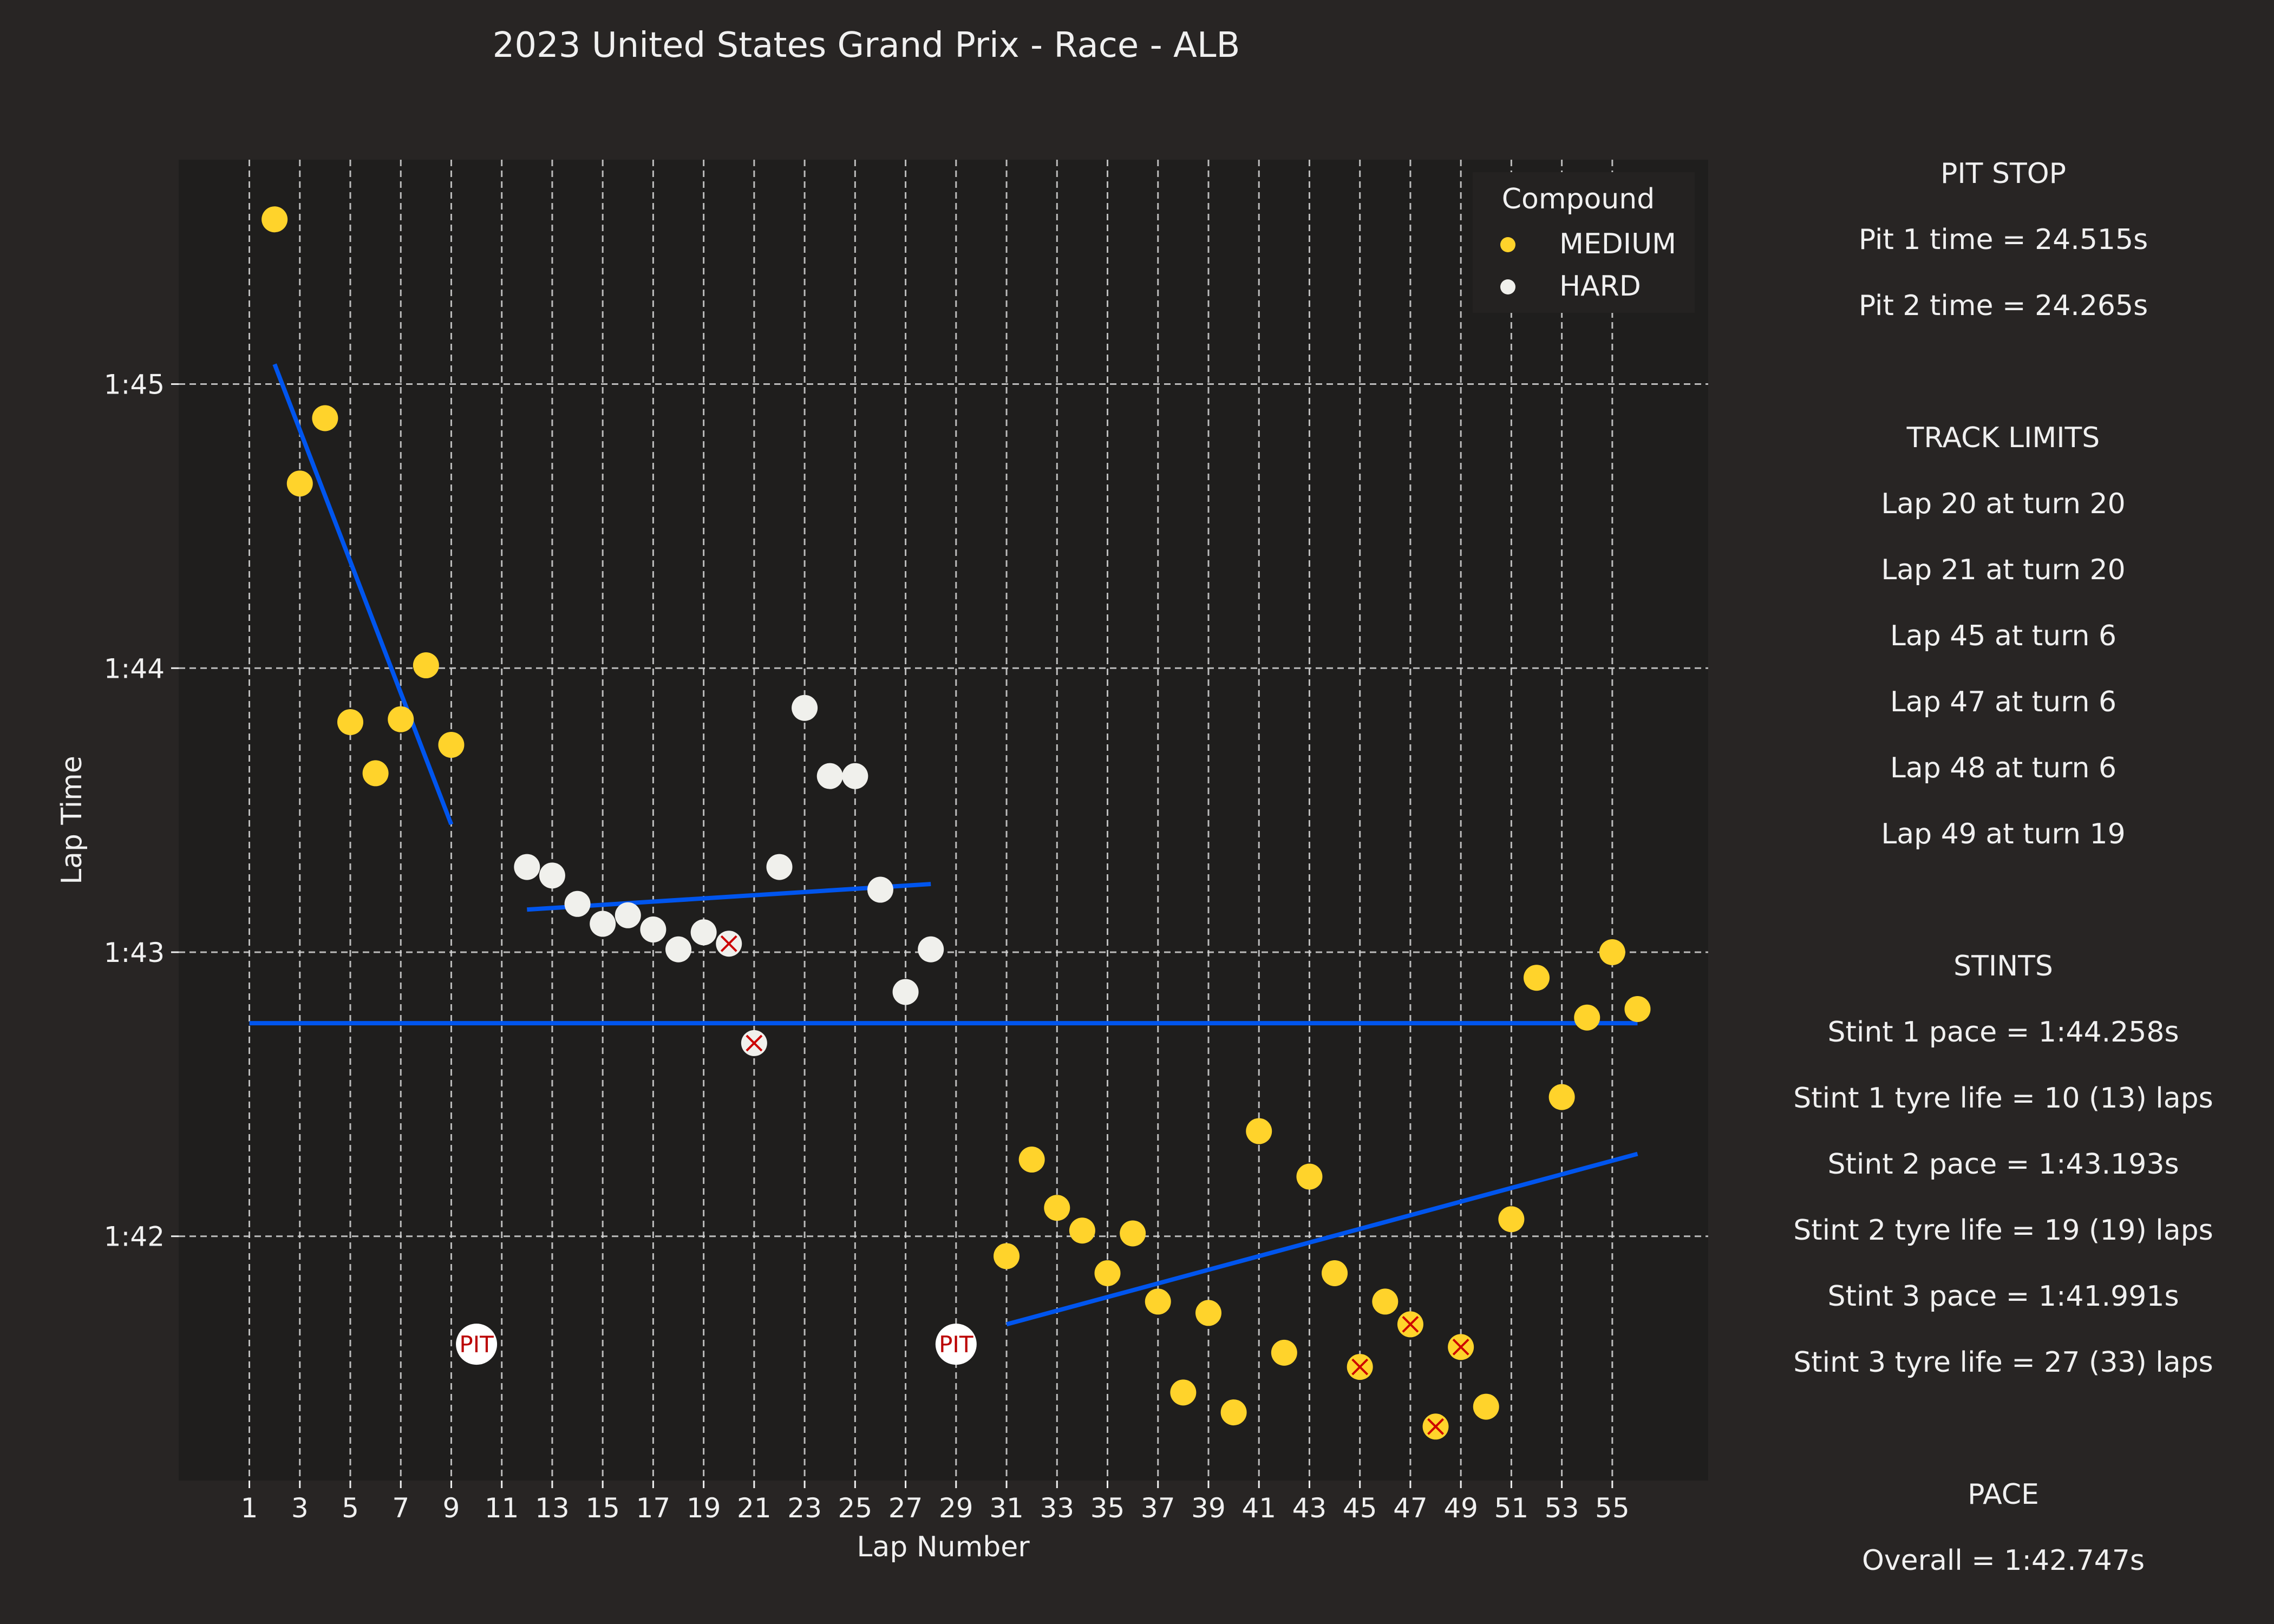 The image size is (2274, 1624). Describe the element at coordinates (1613, 1508) in the screenshot. I see `x-tick-label: 55` at that location.